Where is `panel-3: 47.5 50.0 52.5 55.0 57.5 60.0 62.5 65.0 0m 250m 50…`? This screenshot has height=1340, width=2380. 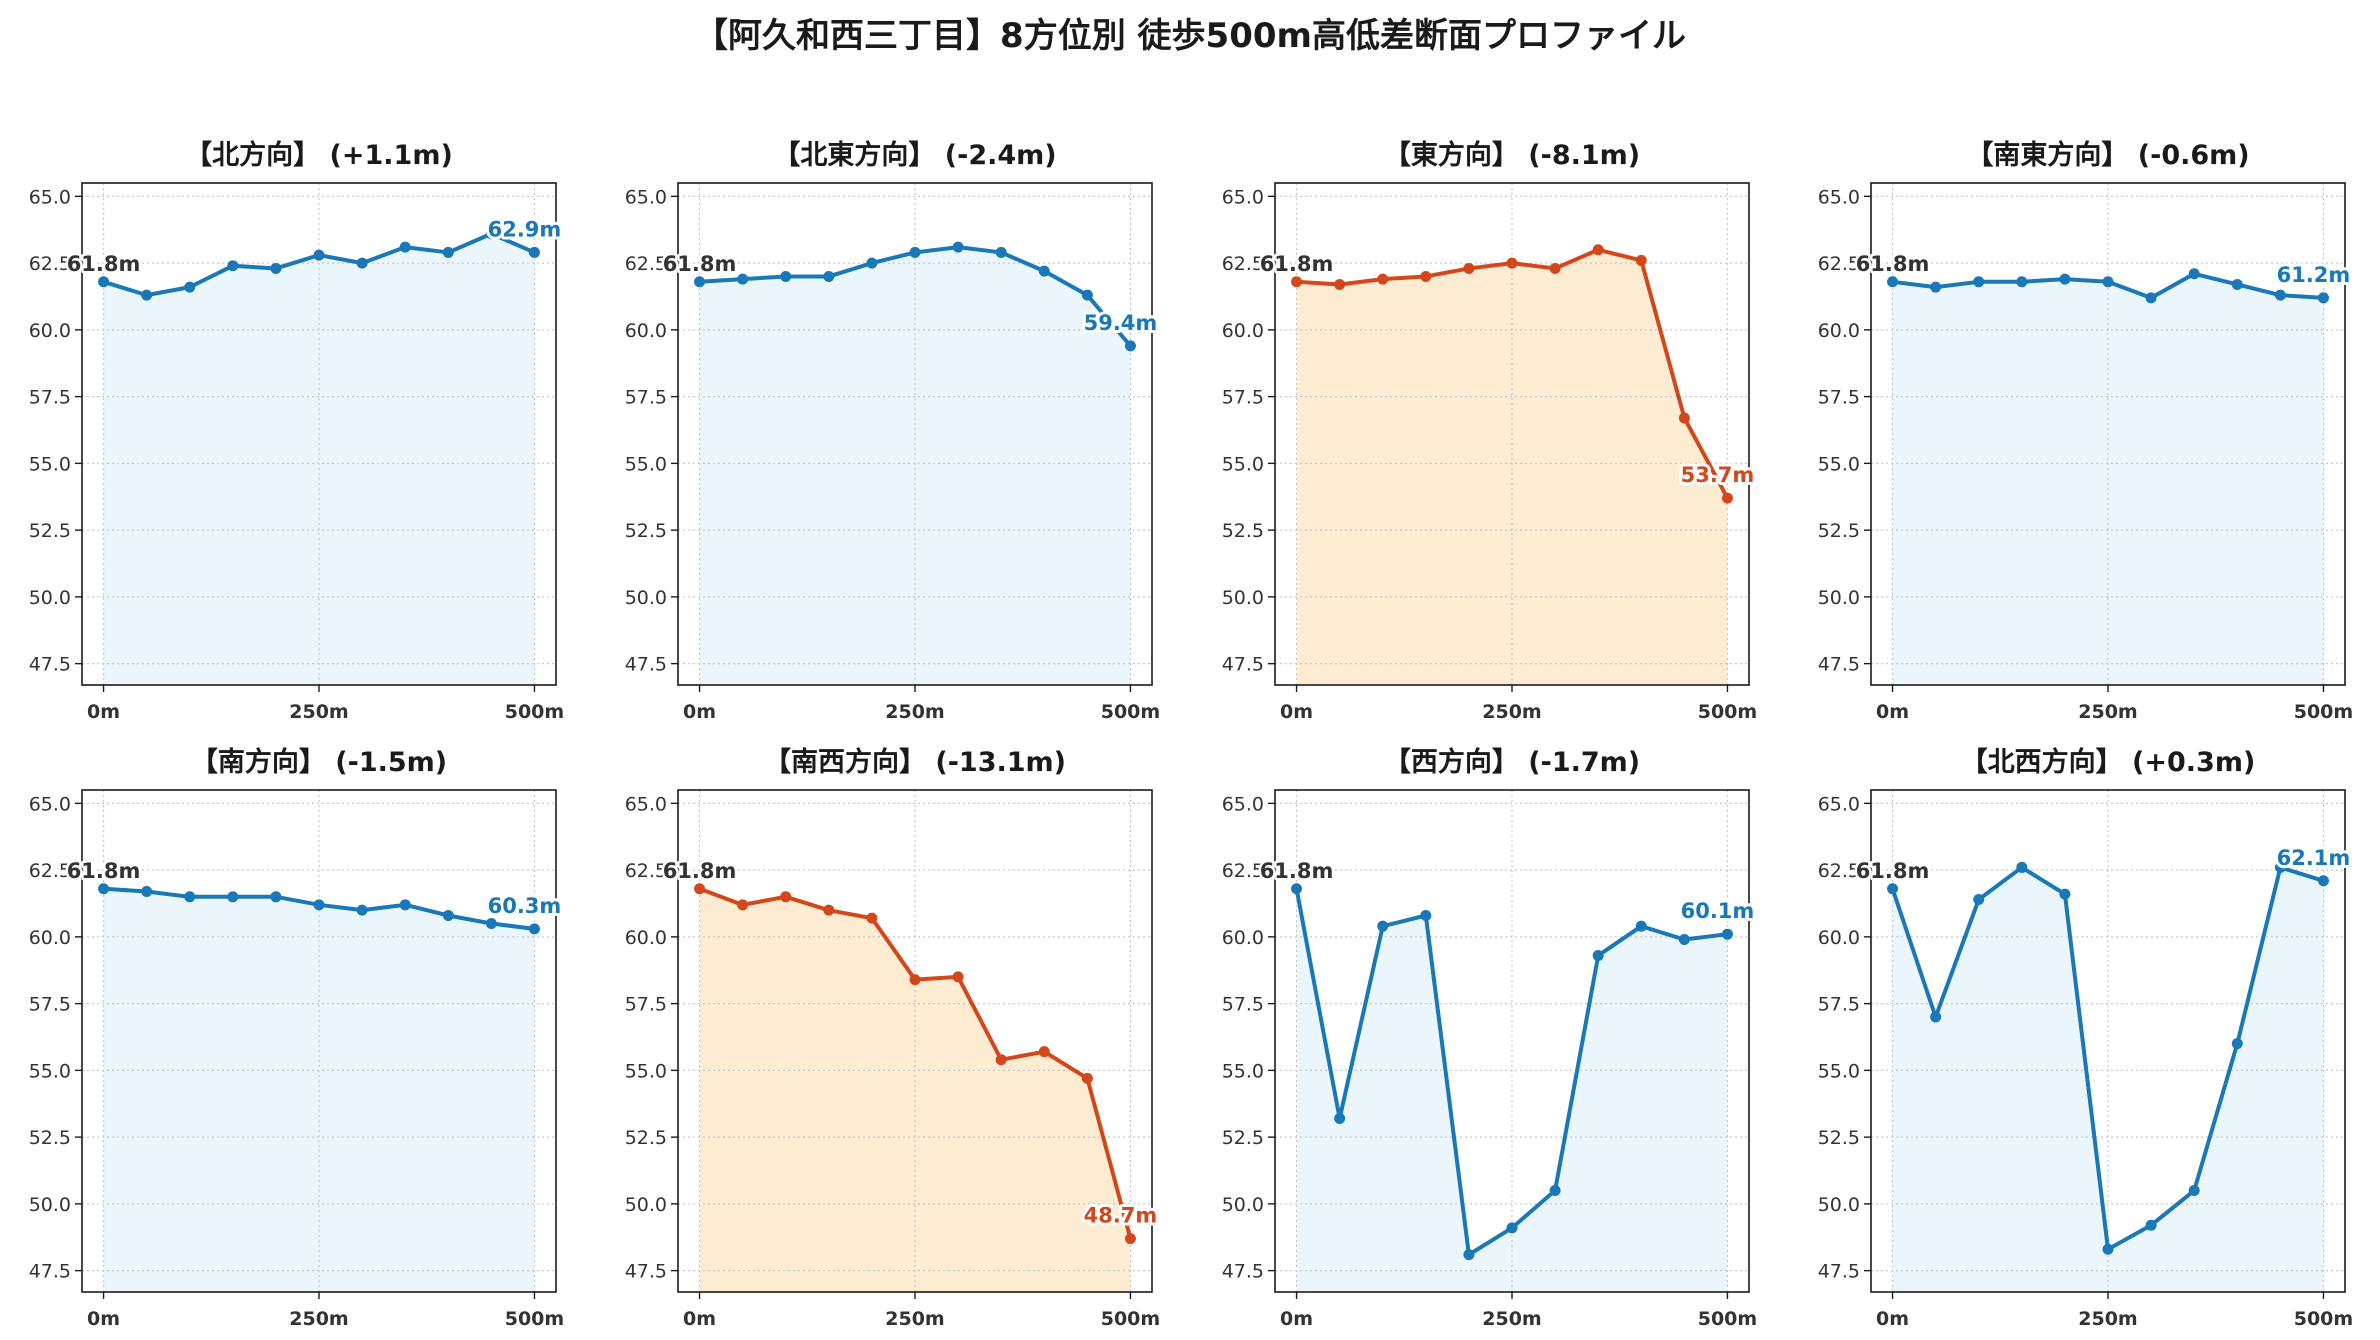
panel-3: 47.5 50.0 52.5 55.0 57.5 60.0 62.5 65.0 0m 250m 50… is located at coordinates (1490, 431).